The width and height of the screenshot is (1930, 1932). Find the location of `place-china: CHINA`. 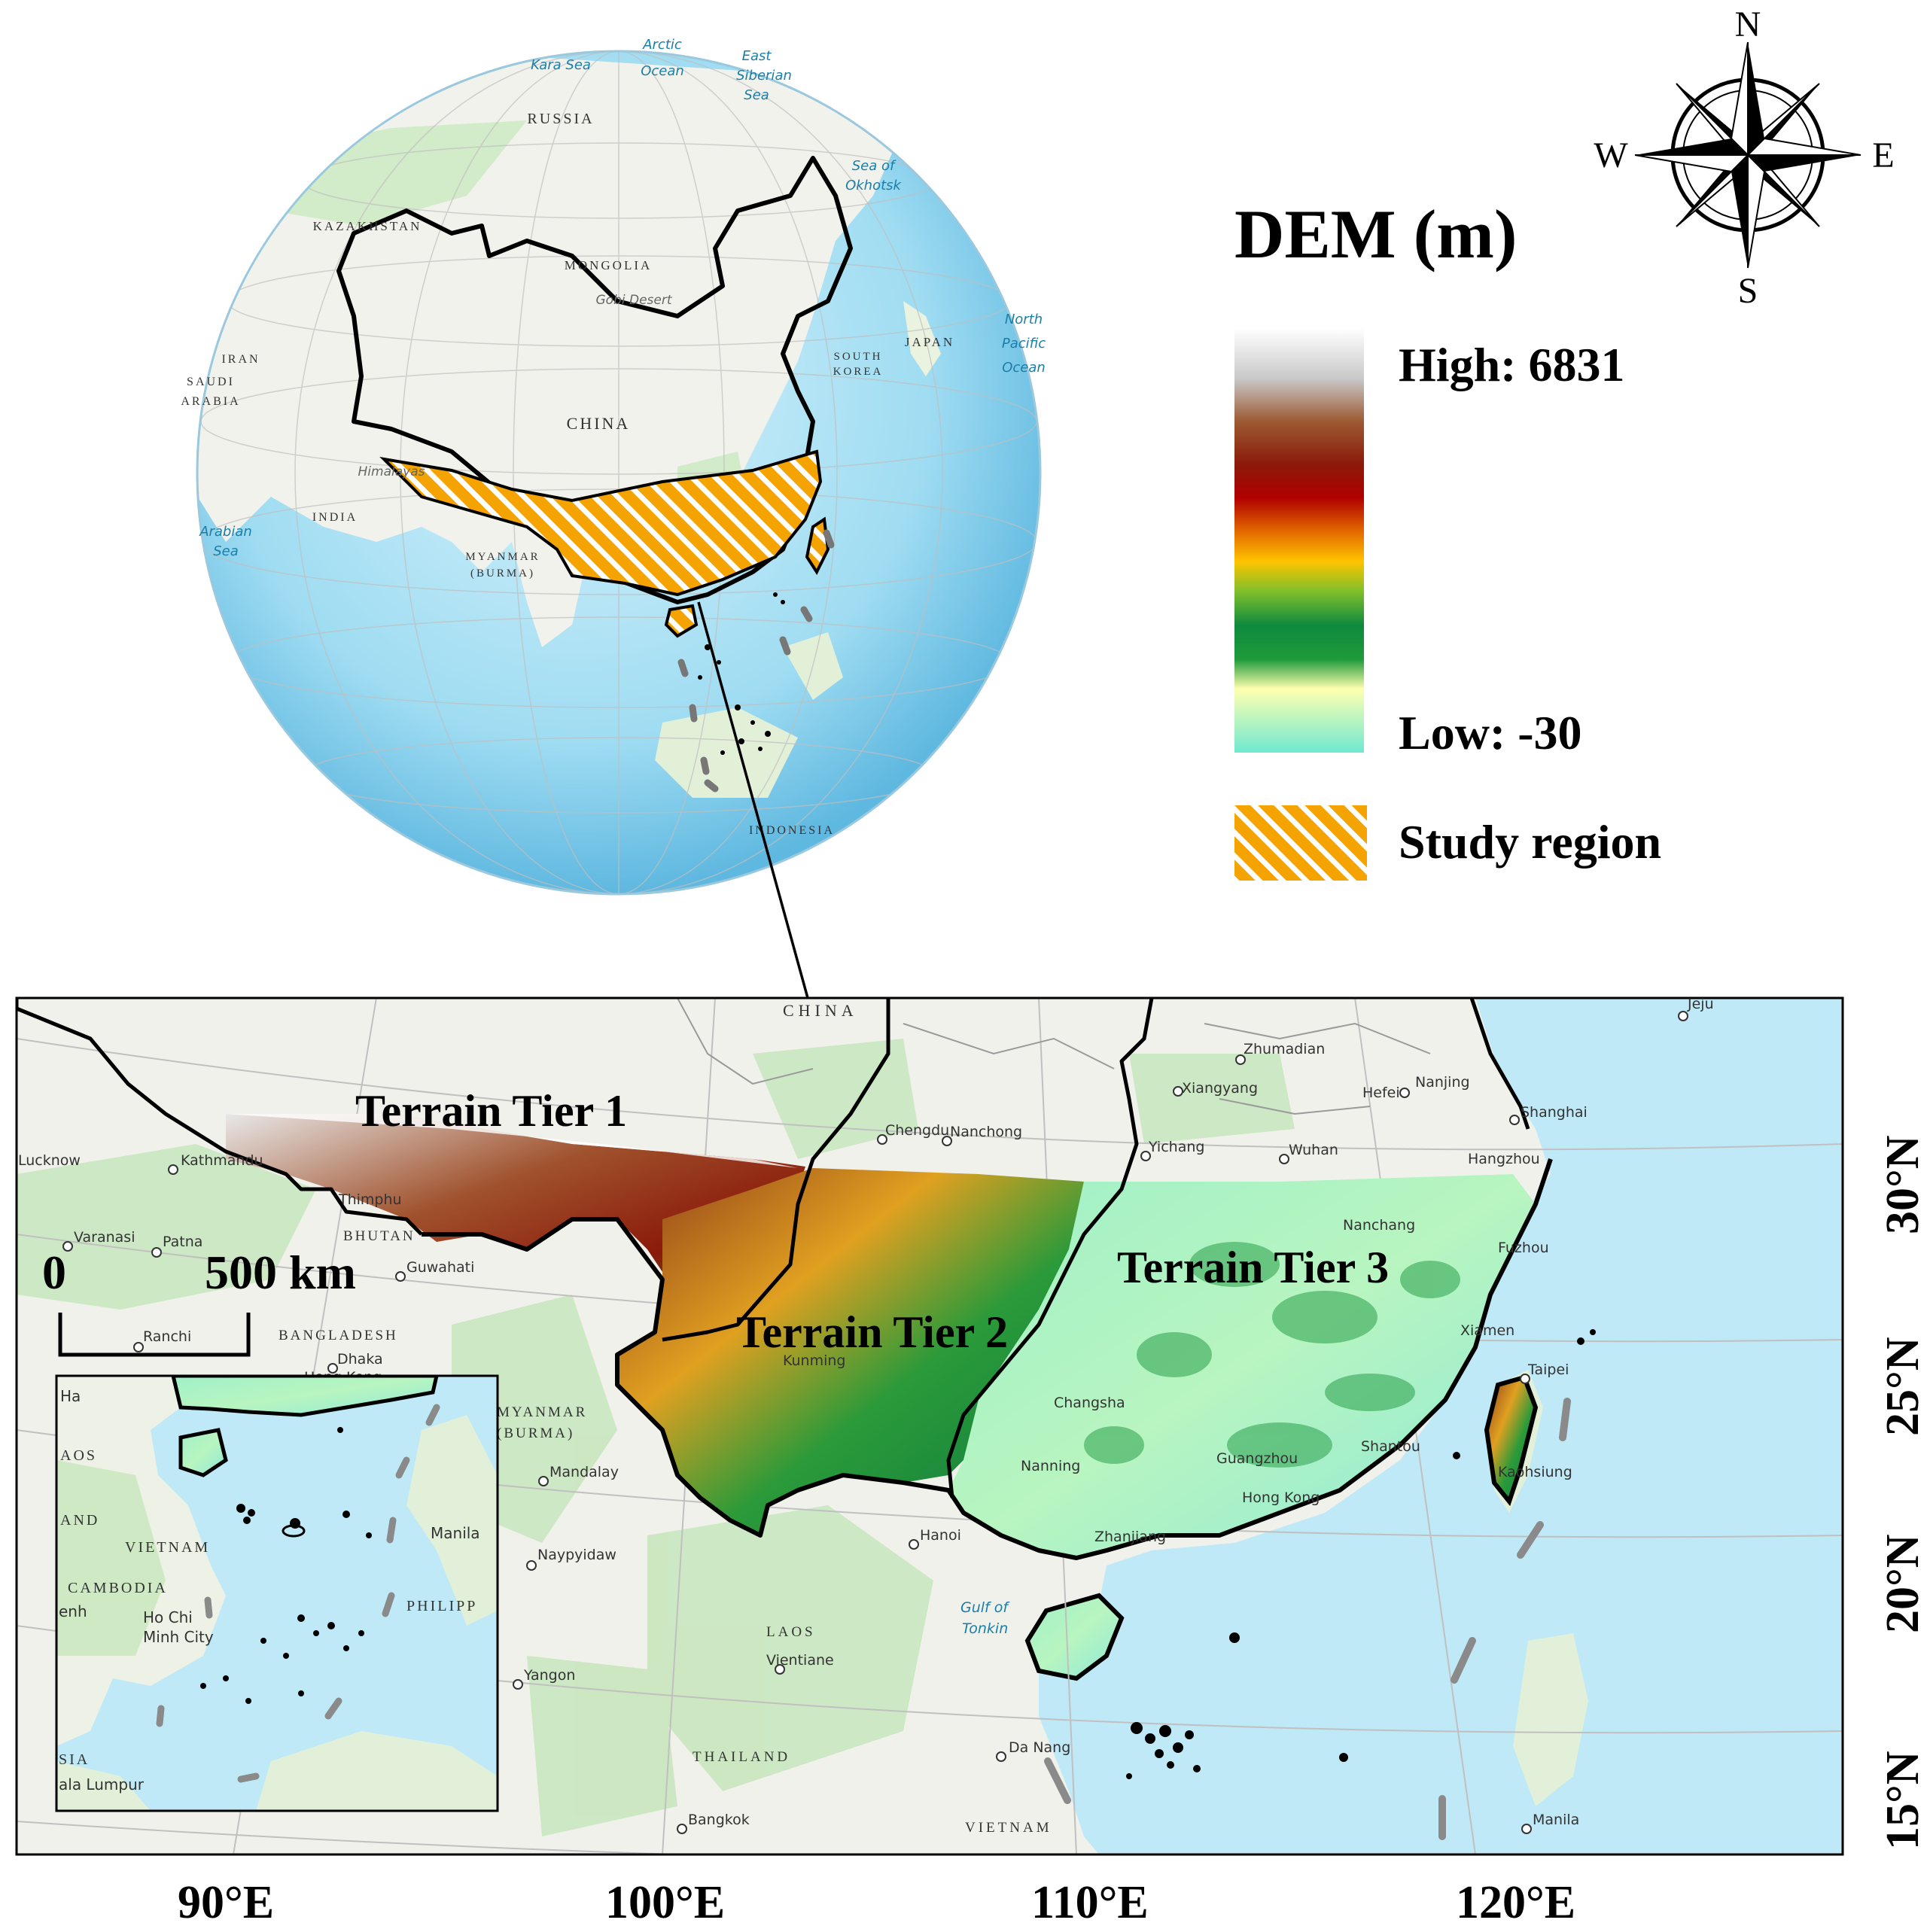

place-china: CHINA is located at coordinates (820, 1010).